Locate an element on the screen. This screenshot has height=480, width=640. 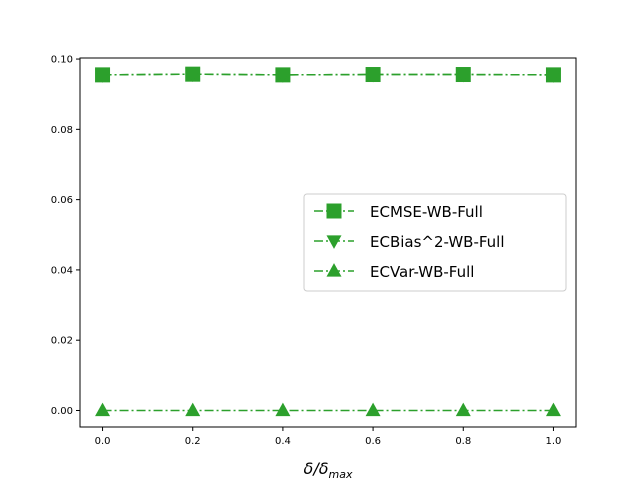
x-tick-label: 0.8 is located at coordinates (463, 441).